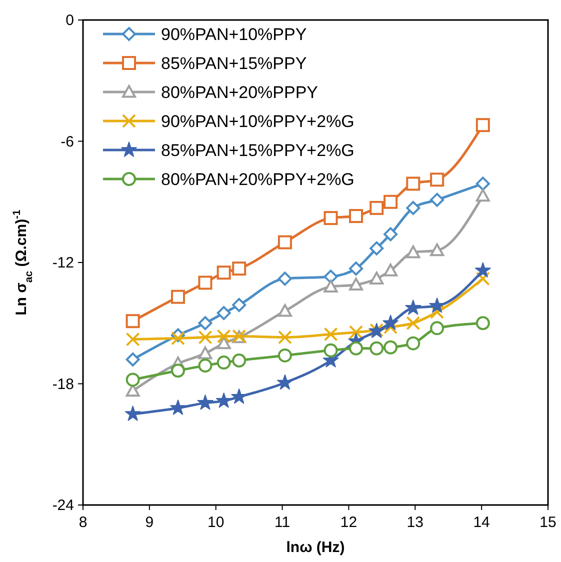 The width and height of the screenshot is (561, 562). I want to click on x-tick-label: 12, so click(349, 522).